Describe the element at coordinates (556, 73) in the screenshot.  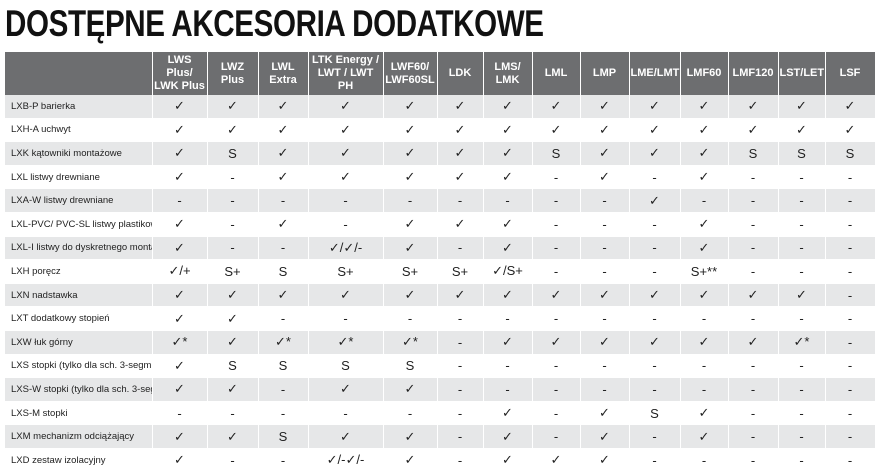
I see `column-header: LML` at that location.